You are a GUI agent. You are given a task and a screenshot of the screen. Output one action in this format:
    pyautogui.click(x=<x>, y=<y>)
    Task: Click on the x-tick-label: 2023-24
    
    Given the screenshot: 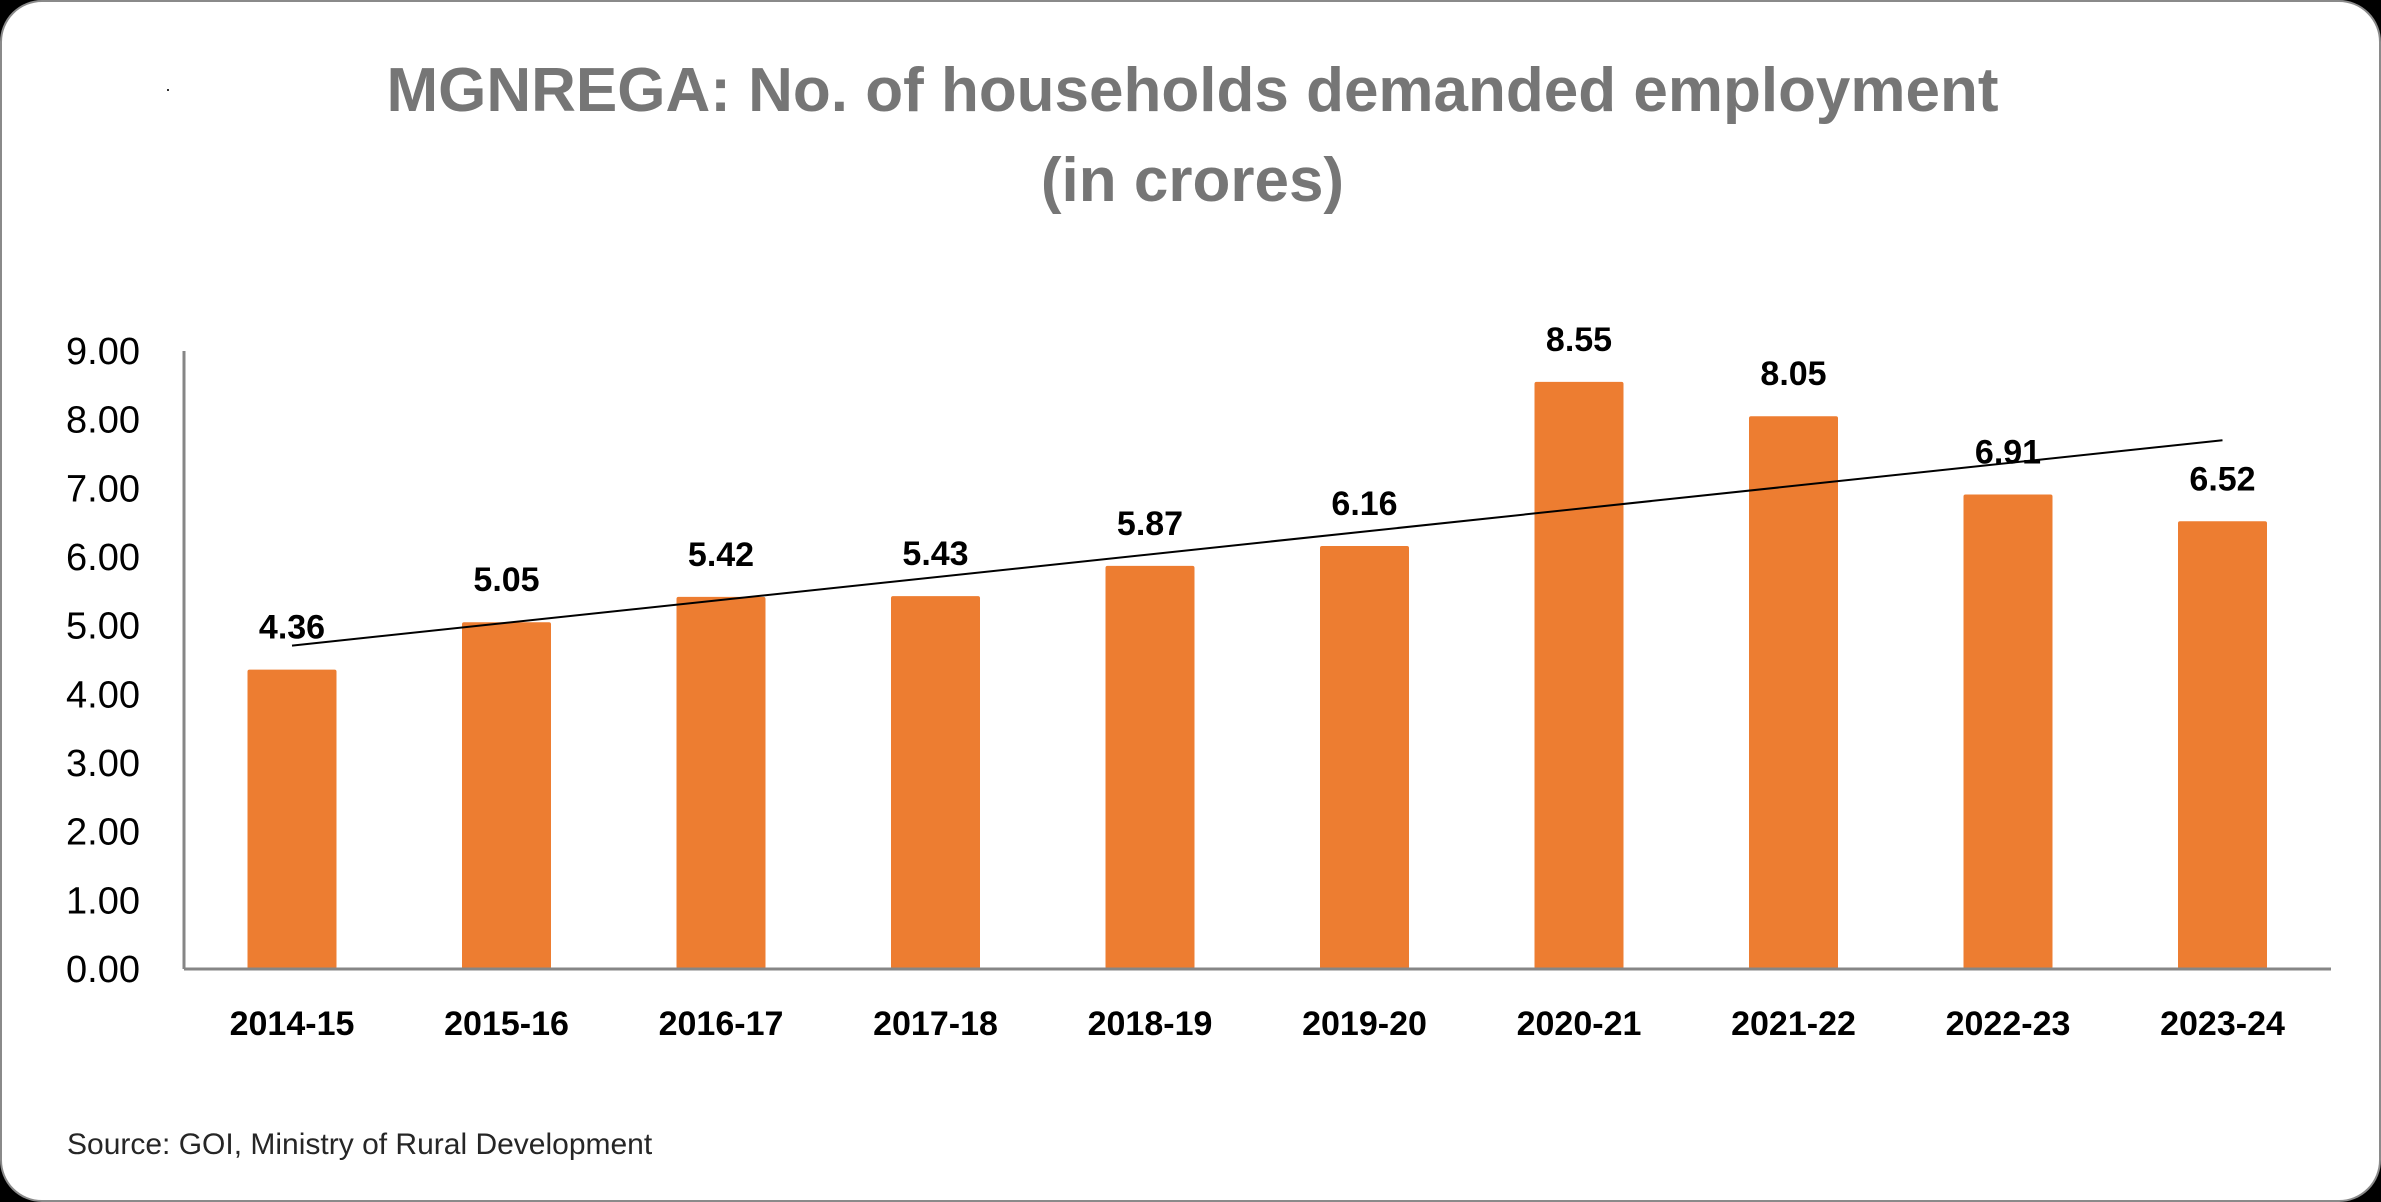 What is the action you would take?
    pyautogui.click(x=2222, y=1024)
    